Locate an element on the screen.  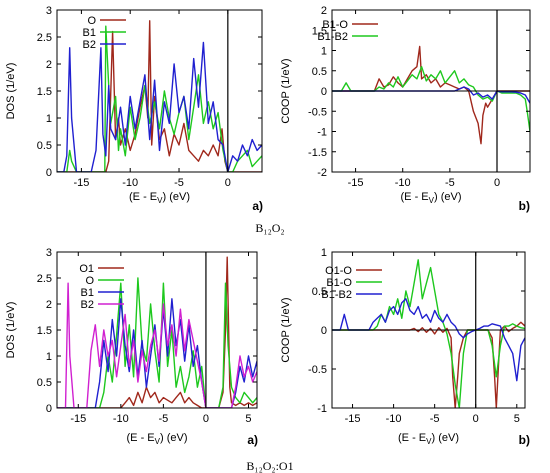
legend-label: O1-O is located at coordinates (338, 271).